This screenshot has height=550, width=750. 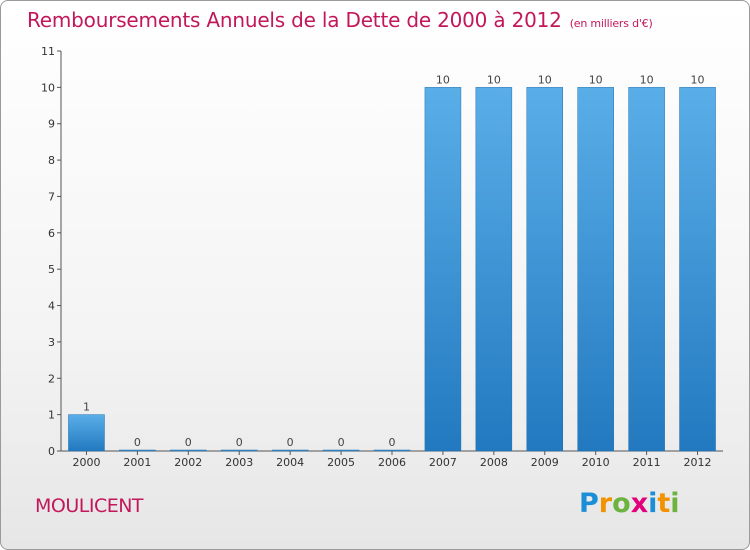 What do you see at coordinates (51, 415) in the screenshot?
I see `y-tick-label: 1` at bounding box center [51, 415].